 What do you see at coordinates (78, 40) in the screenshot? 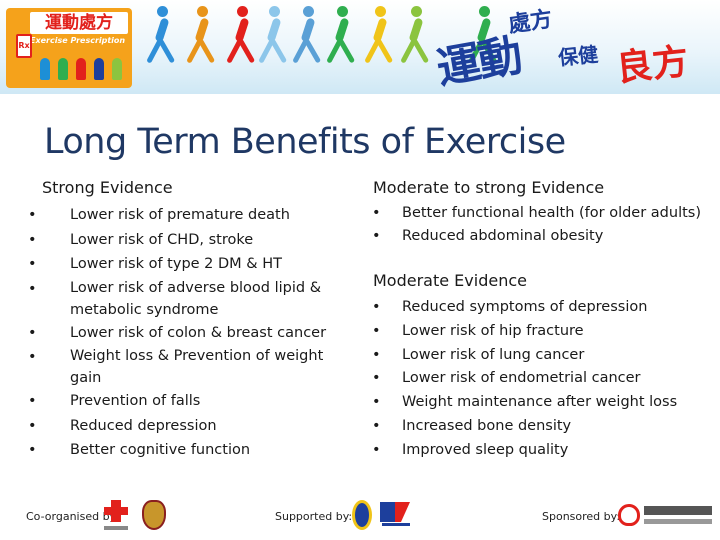
I see `logo-subtitle: Exercise Prescription` at bounding box center [78, 40].